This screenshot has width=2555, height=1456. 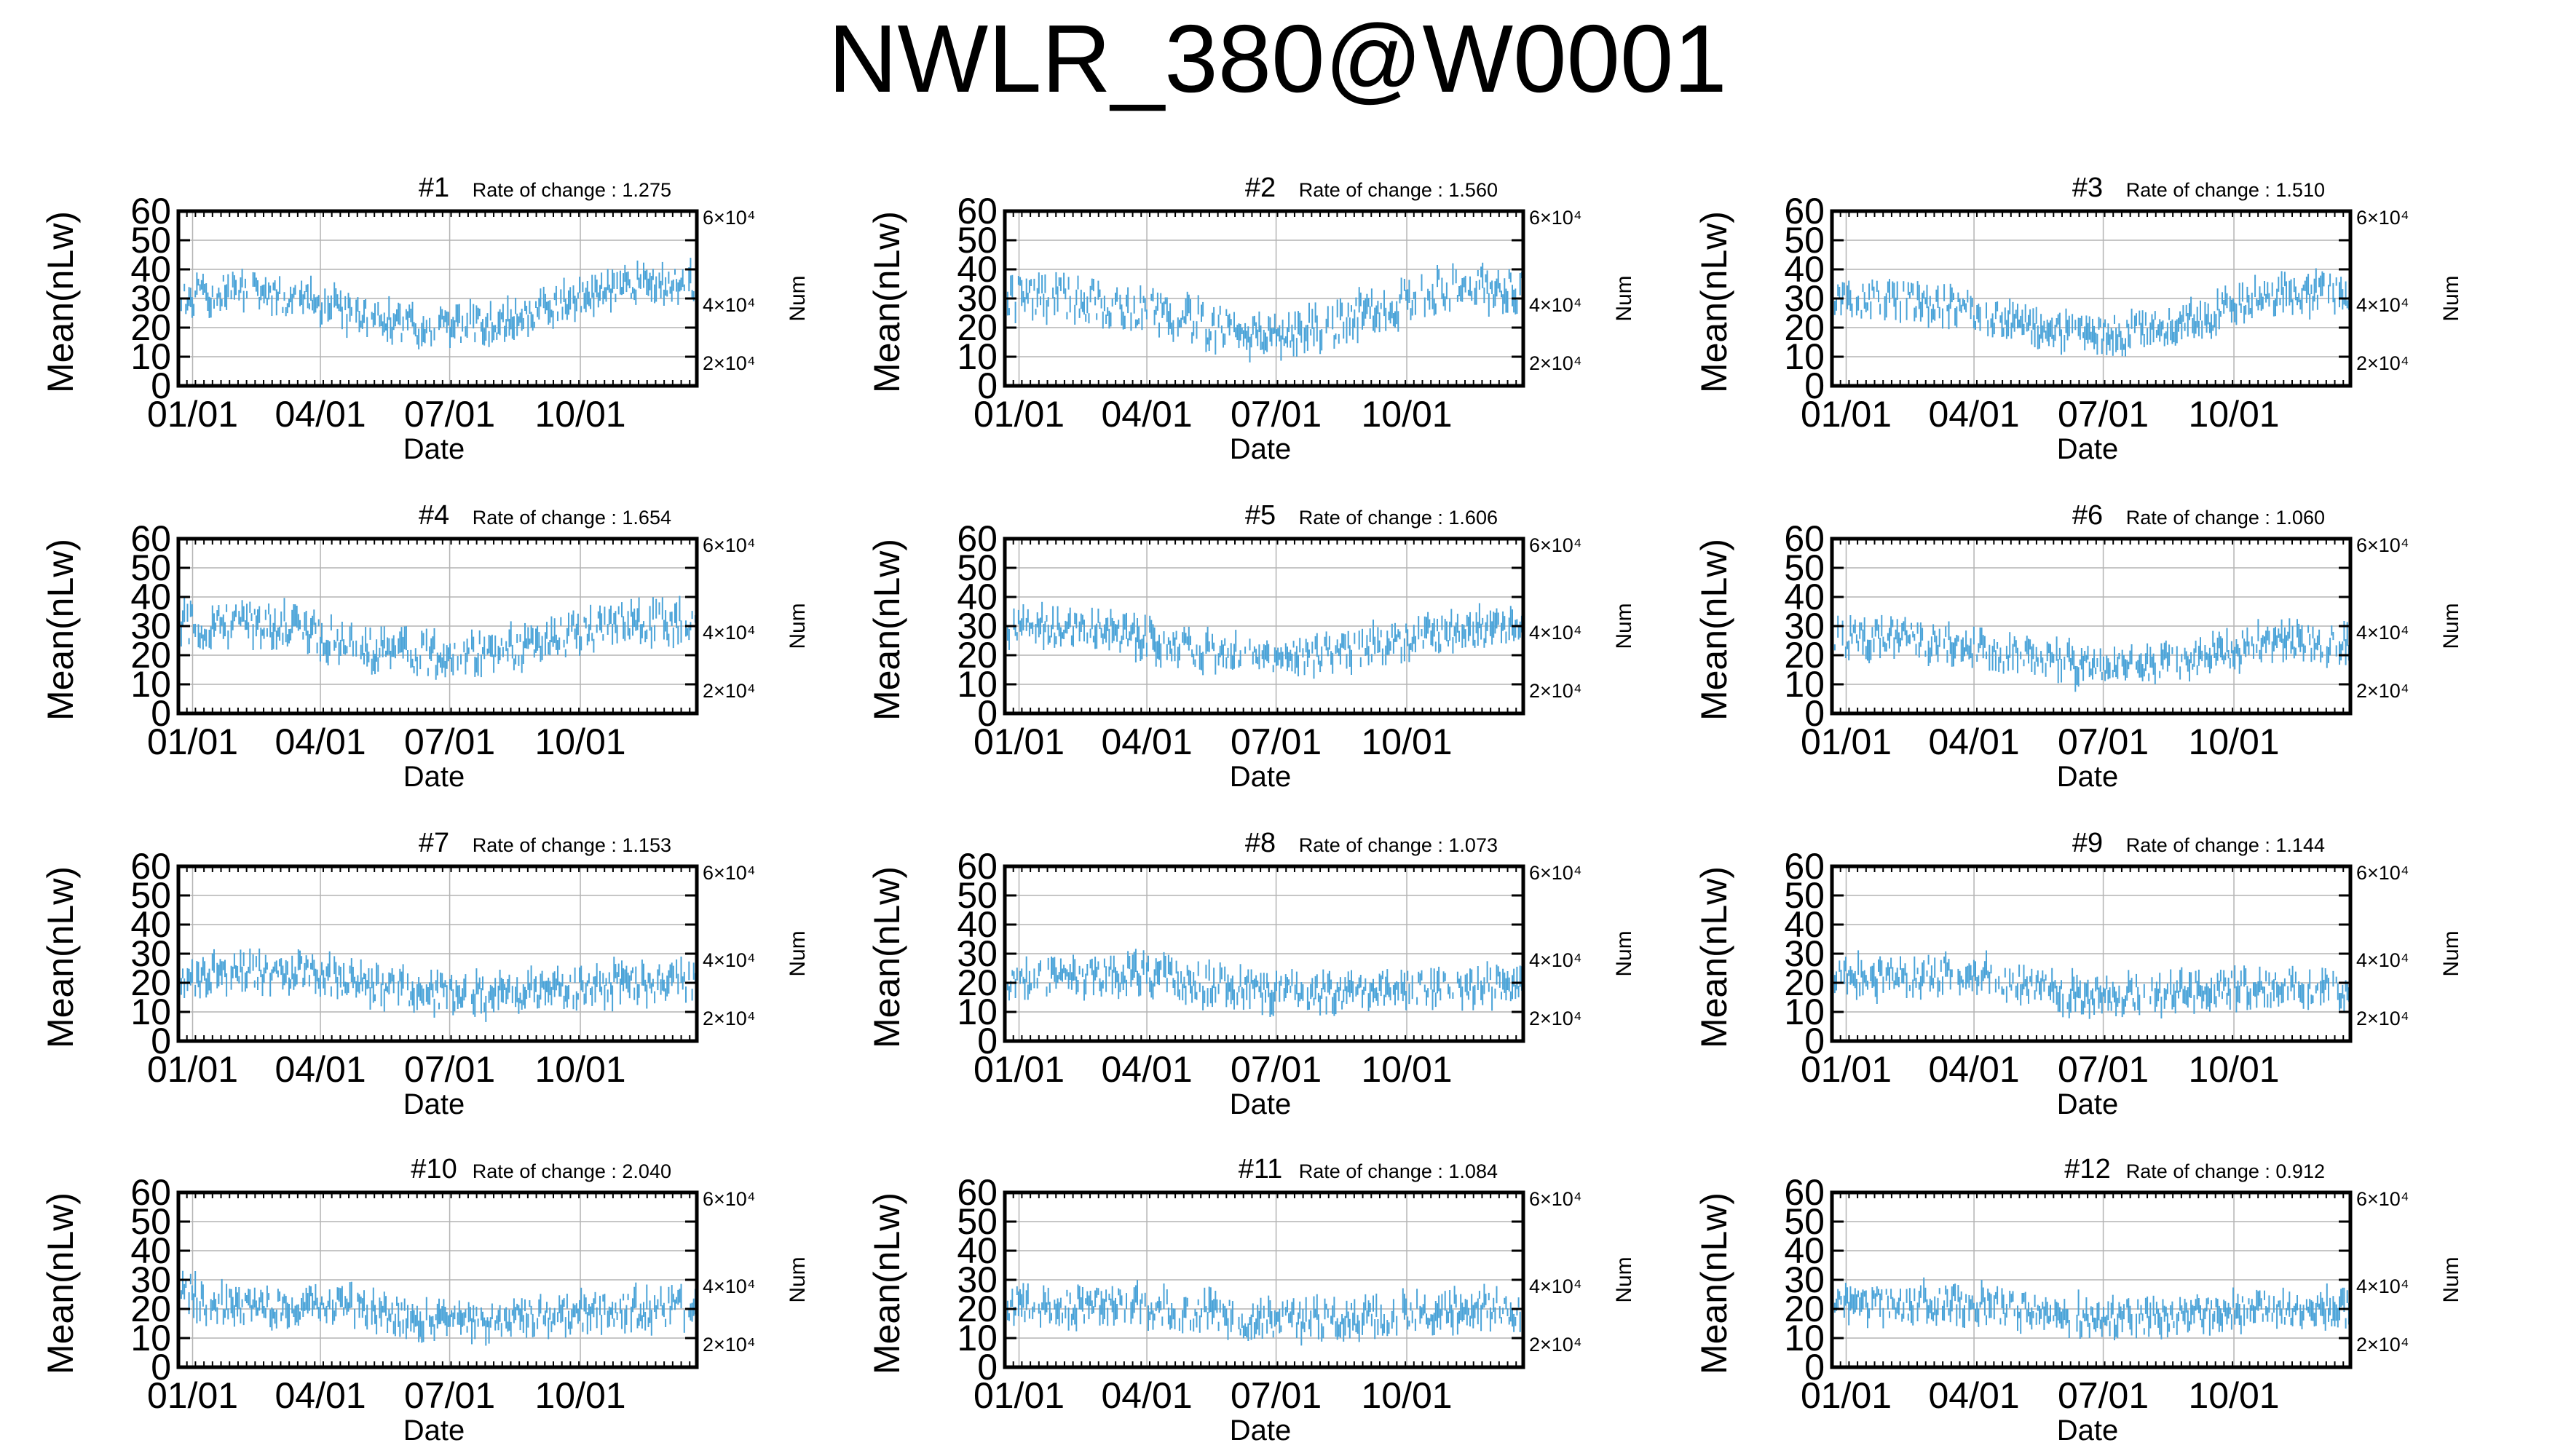 What do you see at coordinates (1260, 515) in the screenshot?
I see `panel-title: #5` at bounding box center [1260, 515].